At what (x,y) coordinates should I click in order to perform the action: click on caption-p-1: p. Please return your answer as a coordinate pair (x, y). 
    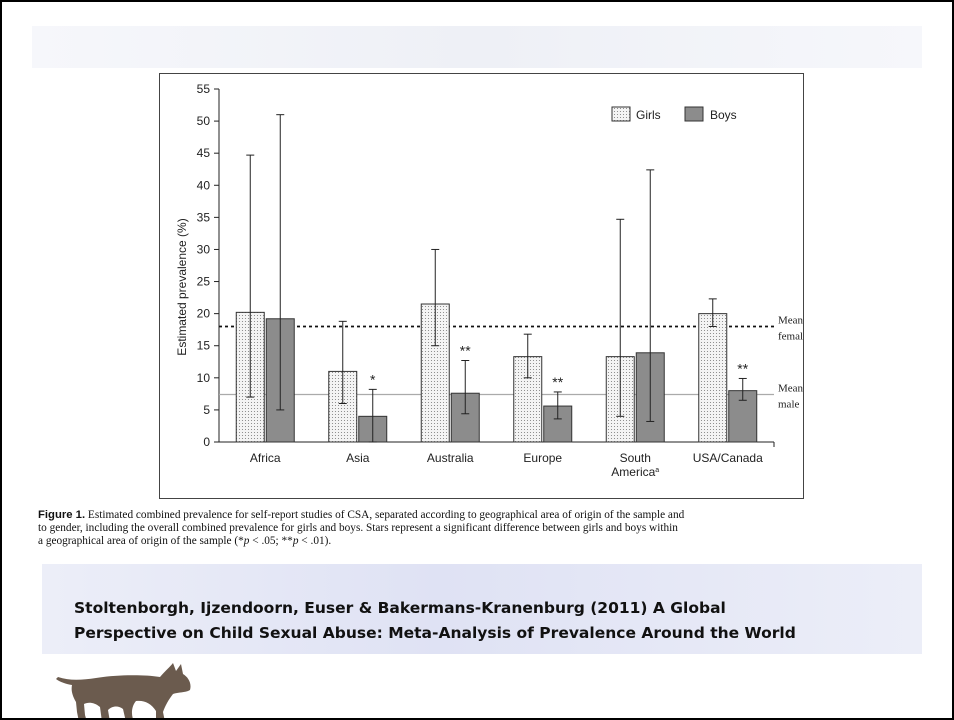
    Looking at the image, I should click on (246, 541).